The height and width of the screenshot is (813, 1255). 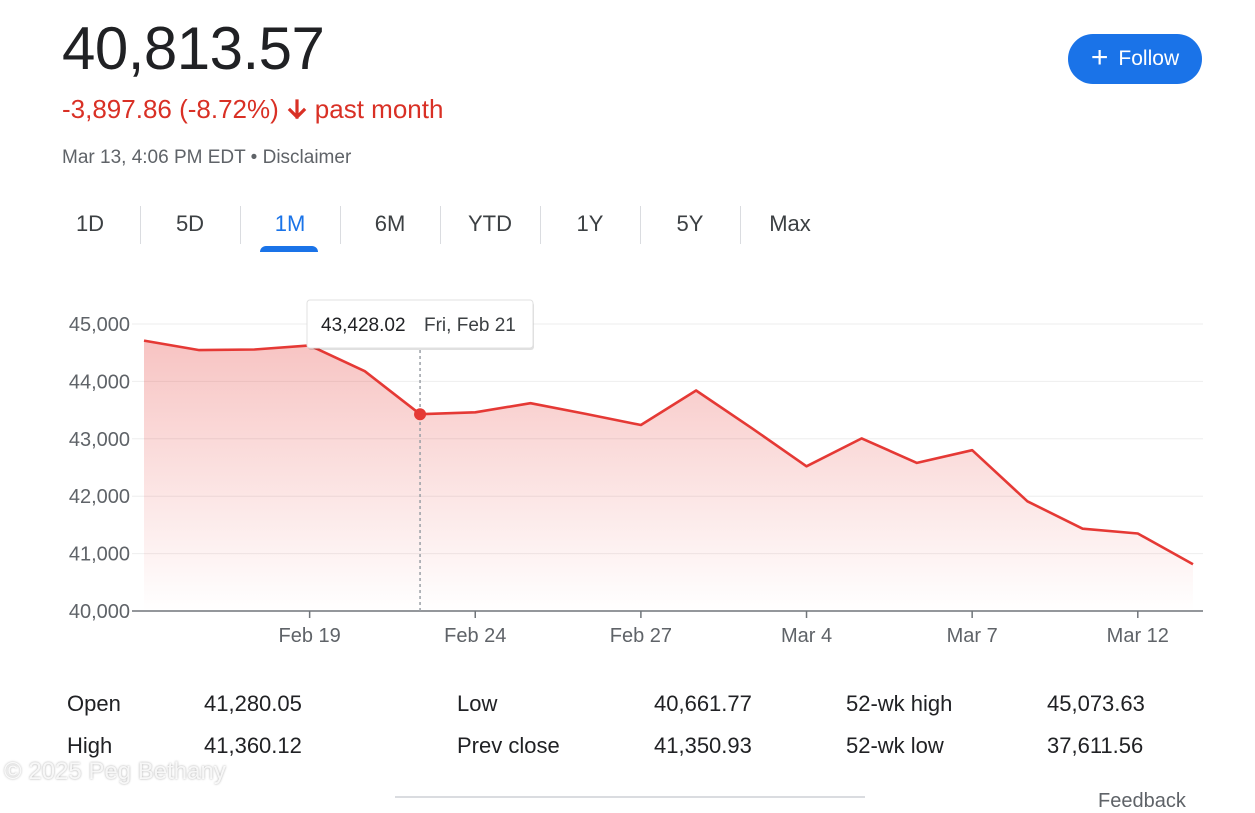 What do you see at coordinates (490, 224) in the screenshot?
I see `tab-ytd: YTD` at bounding box center [490, 224].